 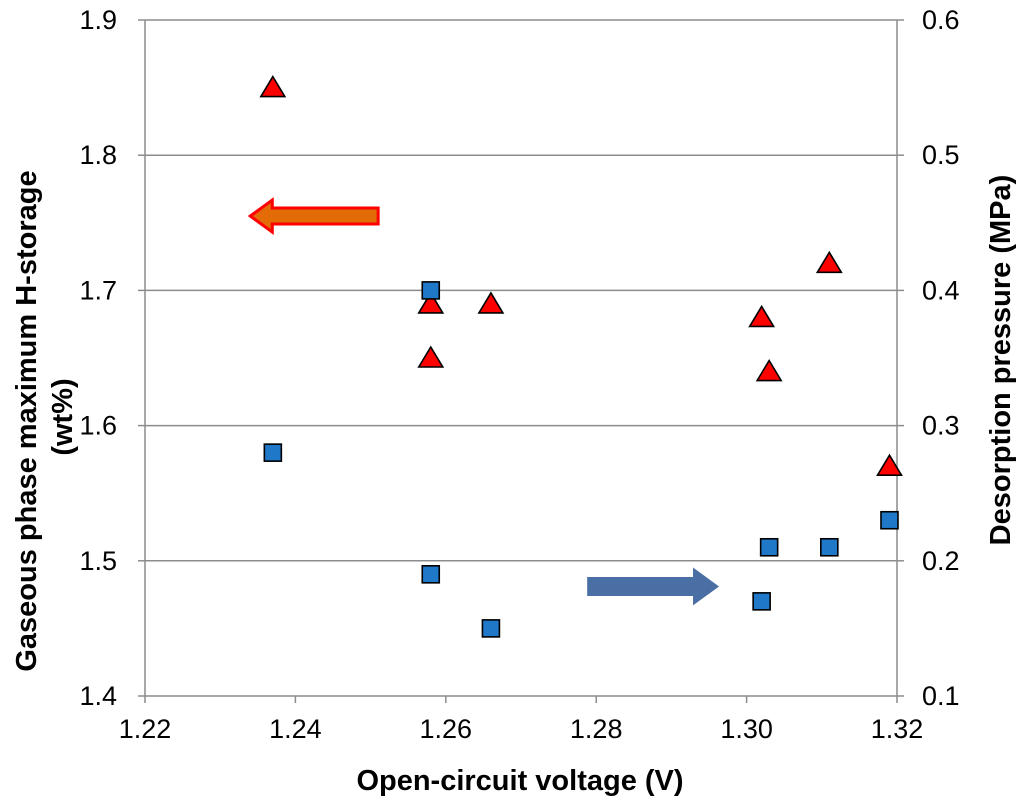 I want to click on y-left-tick-label: 1.9, so click(x=98, y=20).